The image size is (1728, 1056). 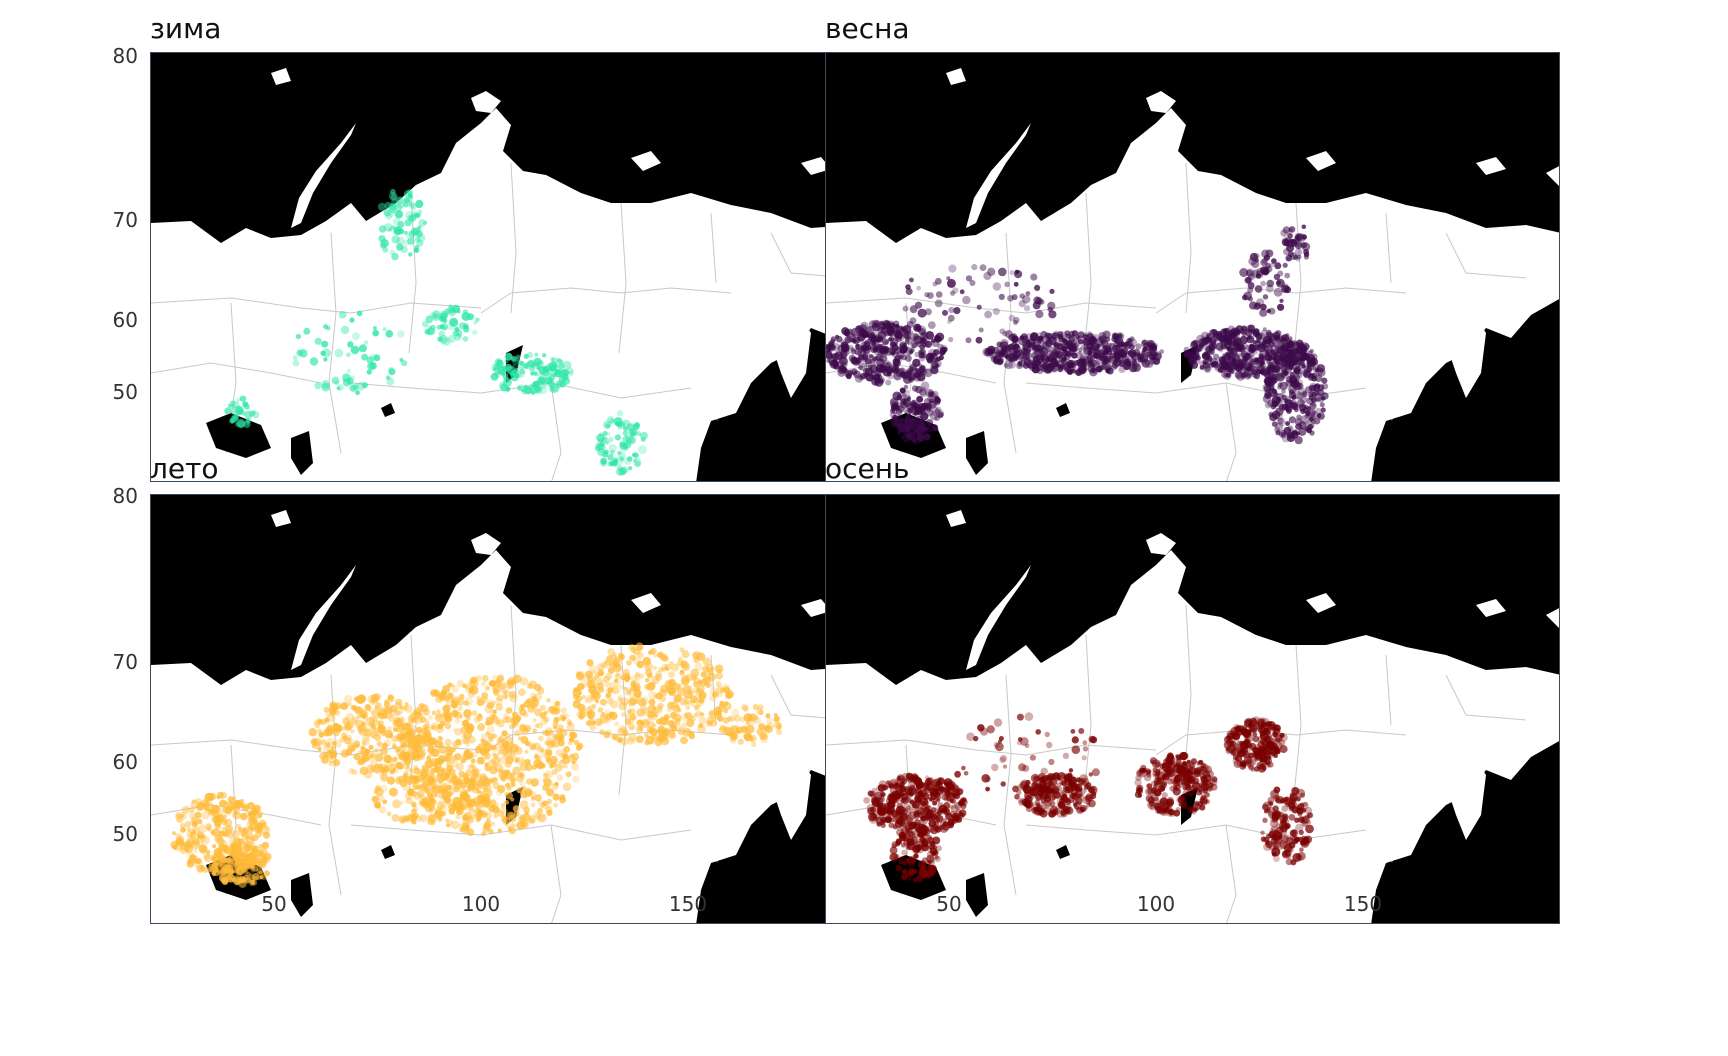 What do you see at coordinates (867, 28) in the screenshot?
I see `panel-title-spring: весна` at bounding box center [867, 28].